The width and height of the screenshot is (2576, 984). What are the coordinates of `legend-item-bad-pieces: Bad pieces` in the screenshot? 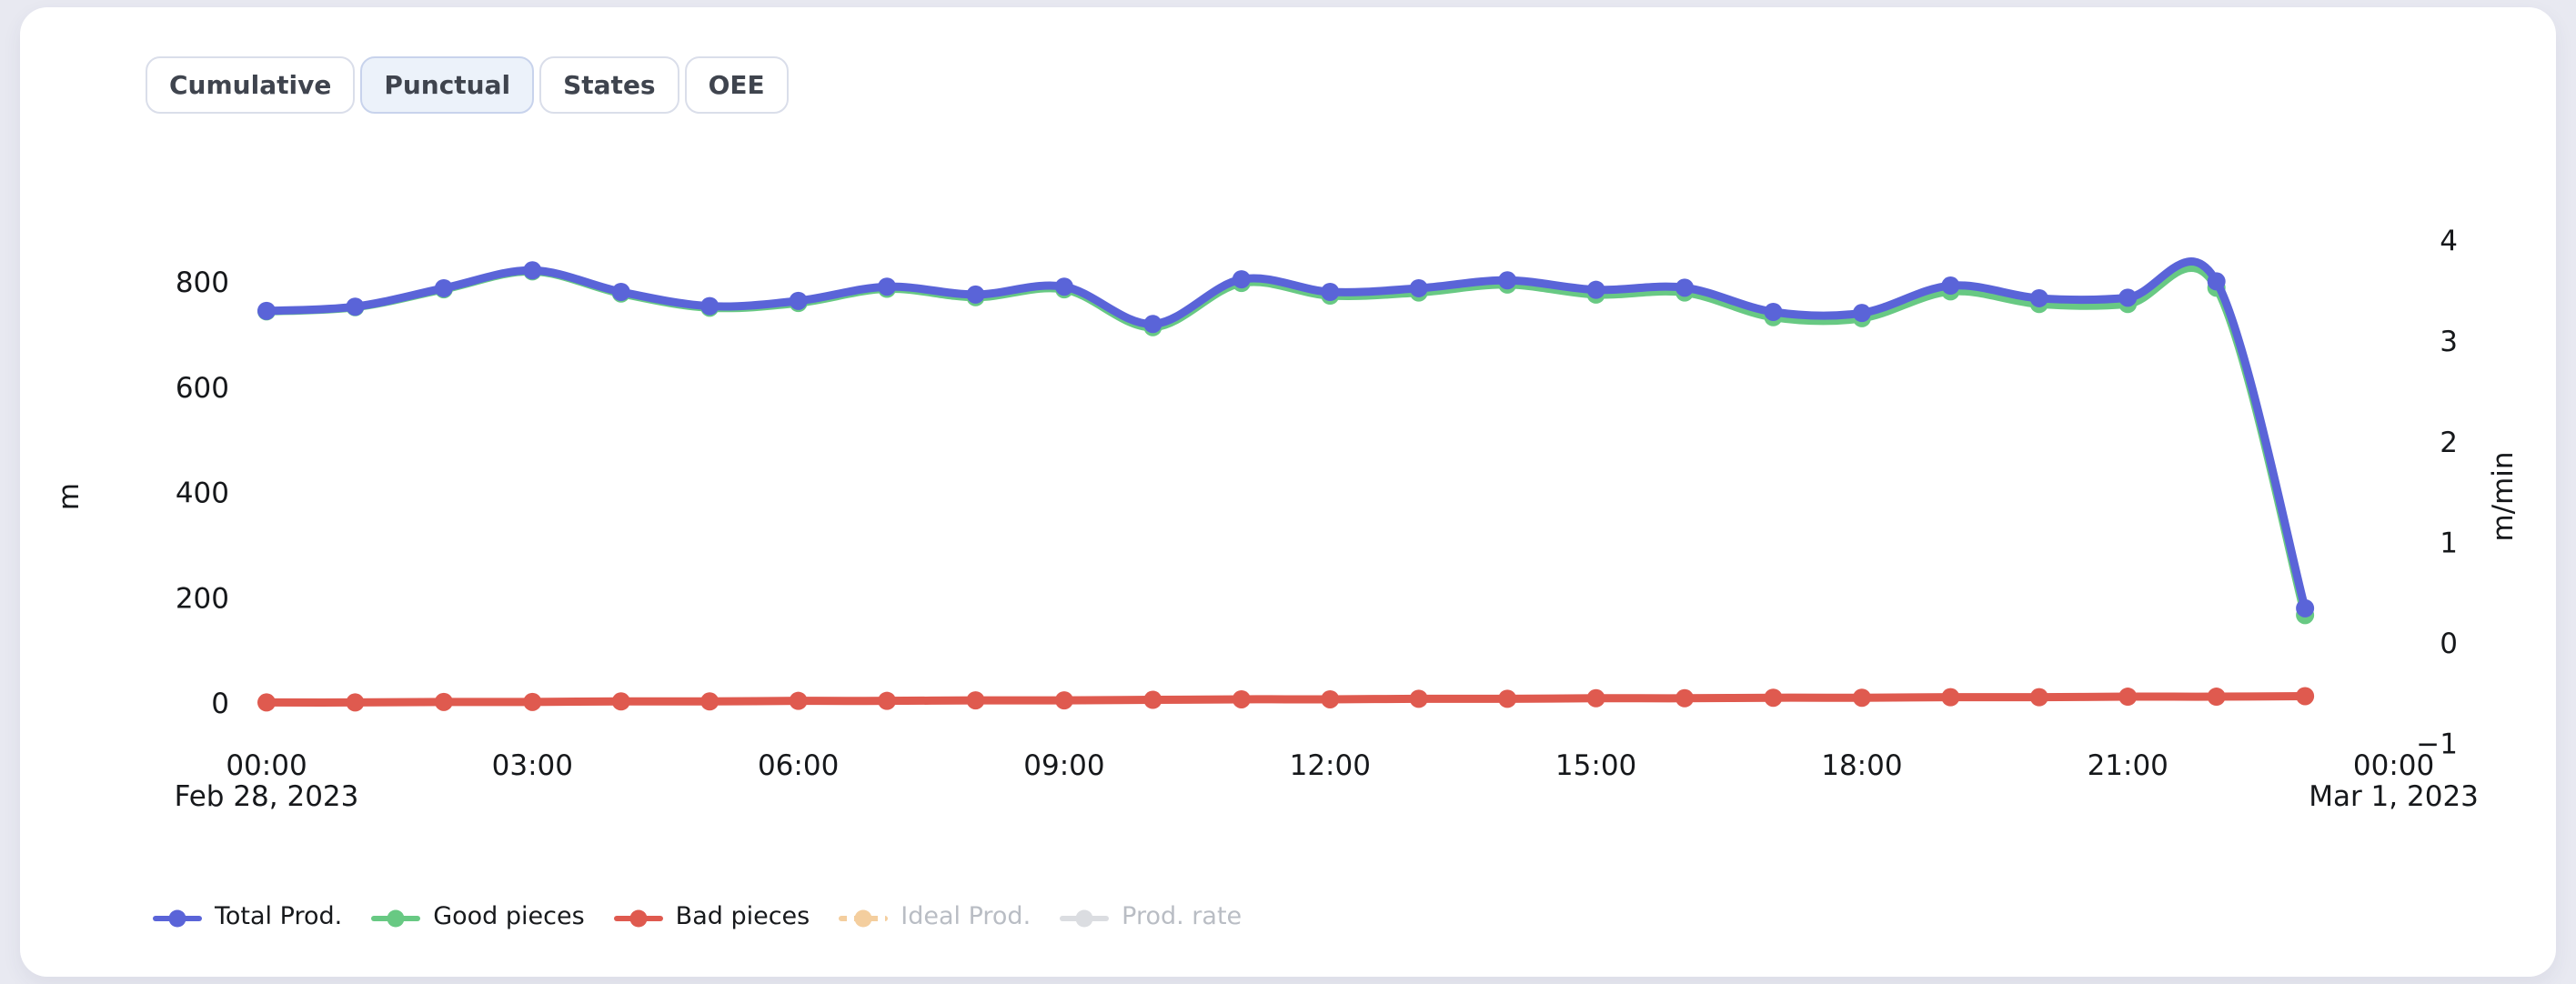 It's located at (711, 915).